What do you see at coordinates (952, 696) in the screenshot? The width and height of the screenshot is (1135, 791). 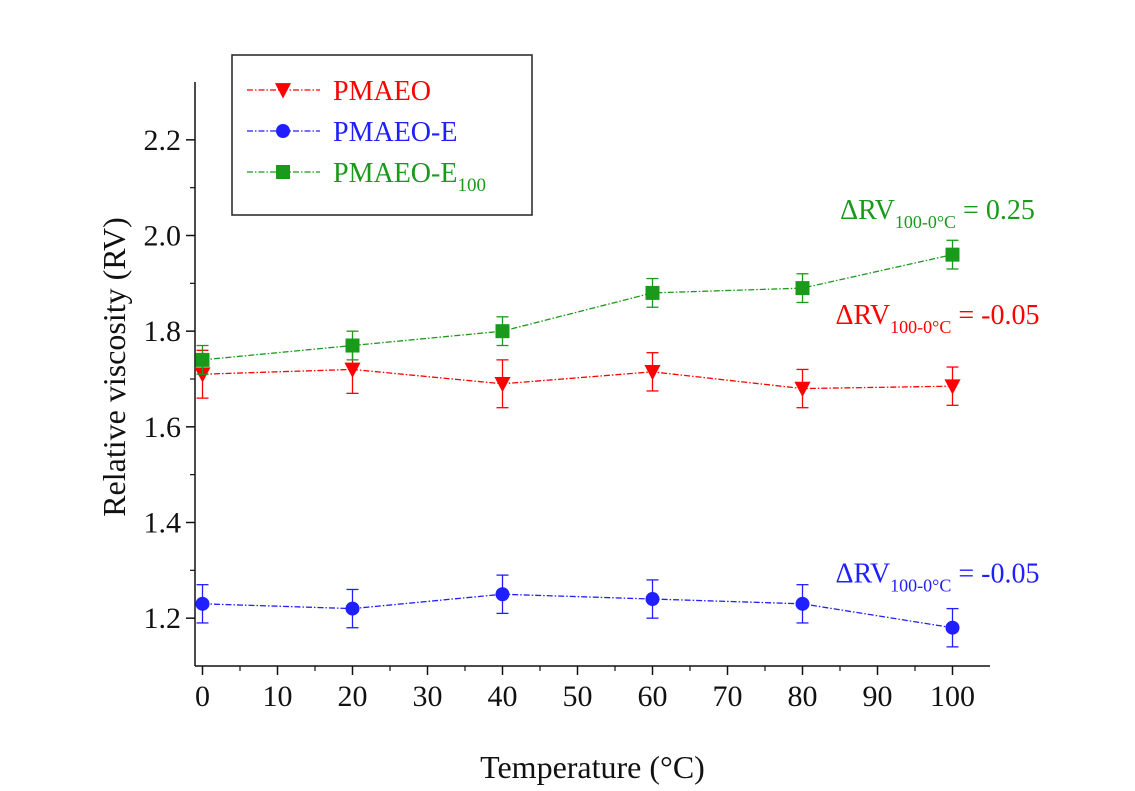 I see `x-tick-label: 100` at bounding box center [952, 696].